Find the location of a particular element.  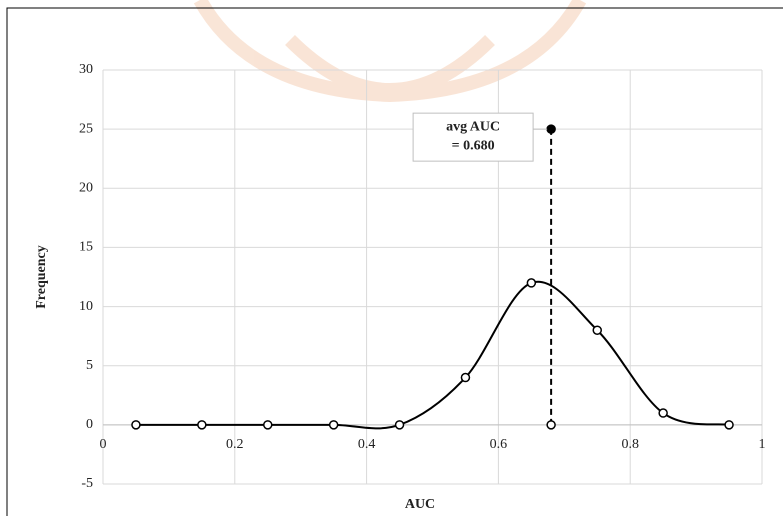

y-tick-label: 0 is located at coordinates (89, 424).